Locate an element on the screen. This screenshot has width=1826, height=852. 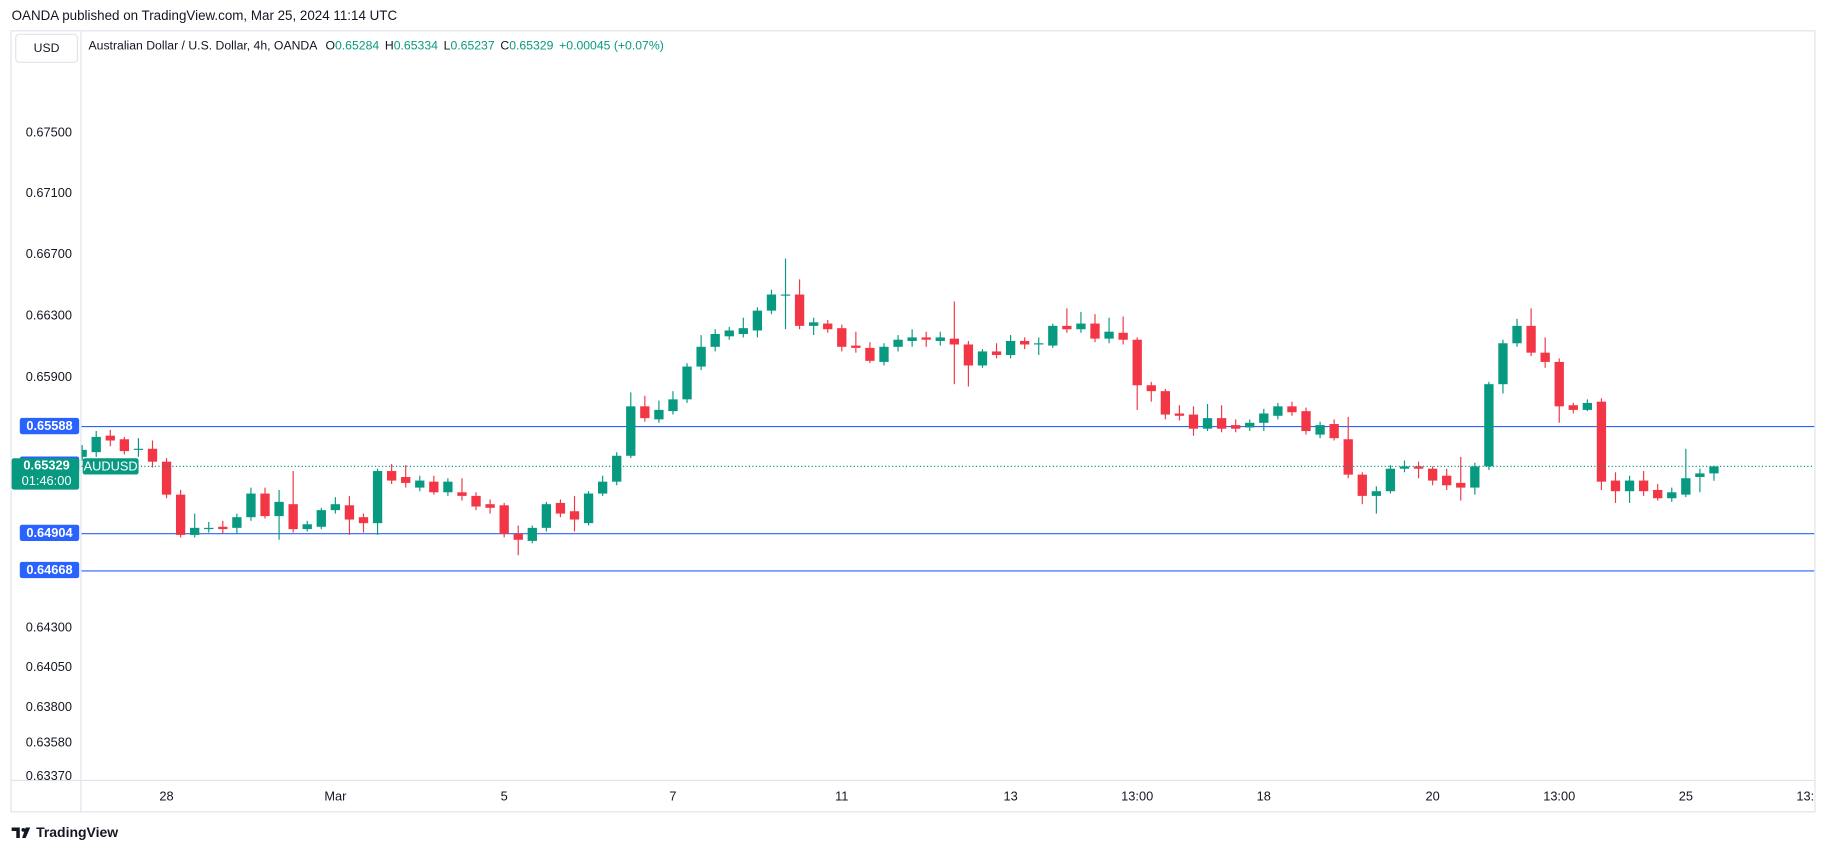
y-tick-label: 0.67100 is located at coordinates (49, 192).